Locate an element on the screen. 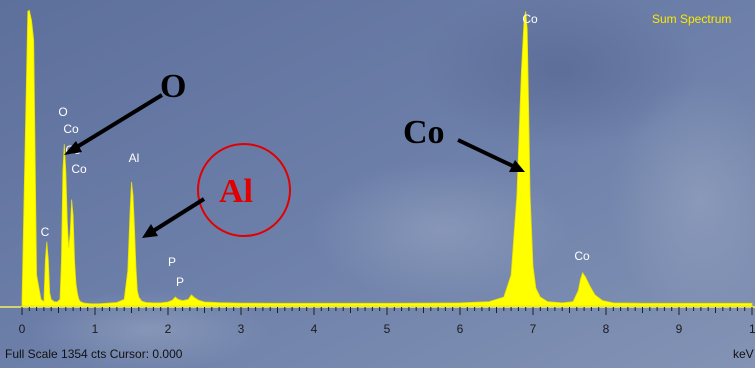 Image resolution: width=755 pixels, height=368 pixels. x-tick-label: 9 is located at coordinates (679, 329).